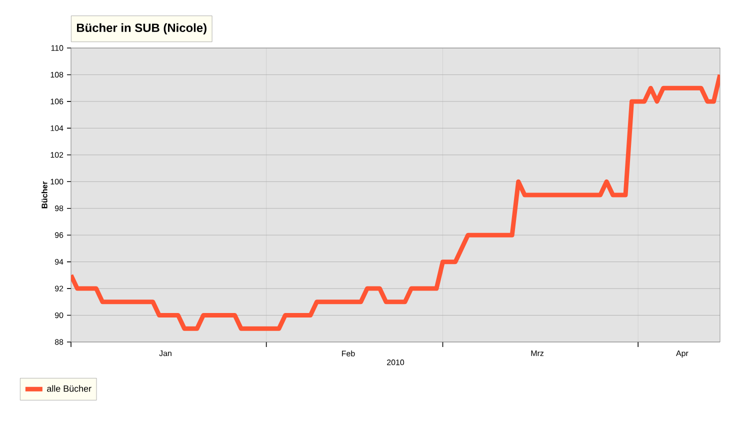 The width and height of the screenshot is (741, 423). What do you see at coordinates (69, 388) in the screenshot?
I see `legend-label: alle Bücher` at bounding box center [69, 388].